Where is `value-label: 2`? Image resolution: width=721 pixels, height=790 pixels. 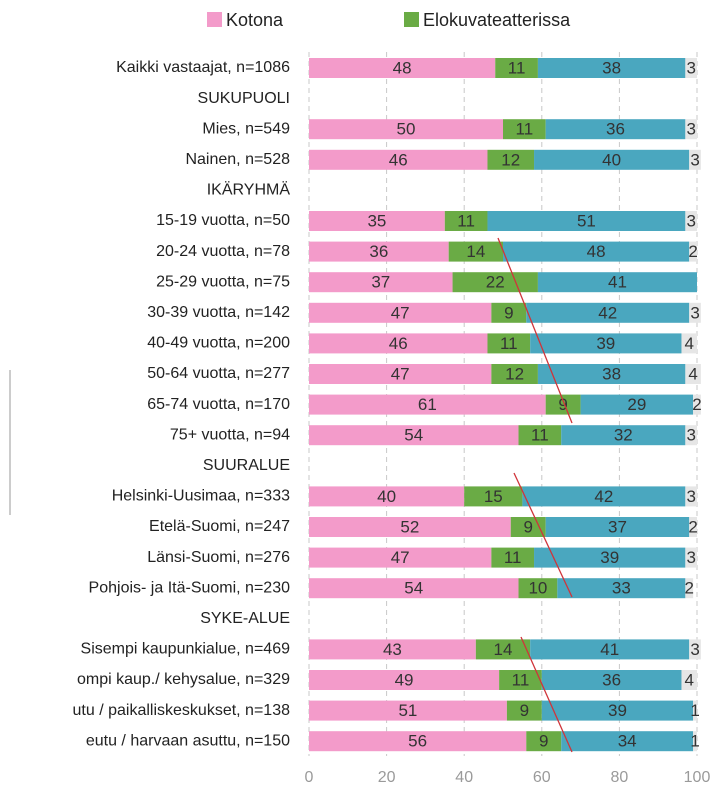 value-label: 2 is located at coordinates (692, 251).